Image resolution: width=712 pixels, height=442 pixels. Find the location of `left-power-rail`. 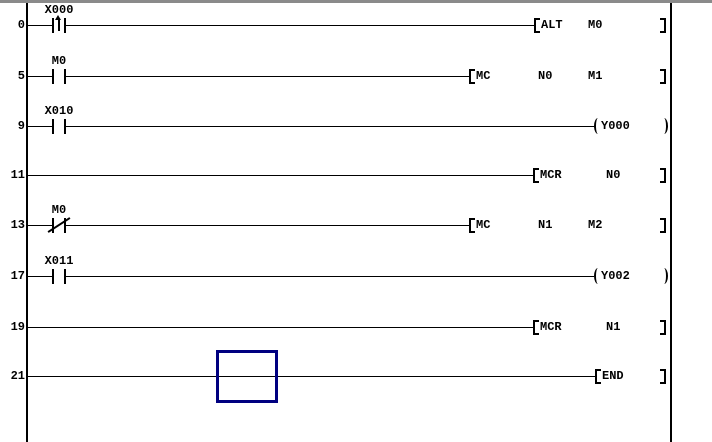

left-power-rail is located at coordinates (27, 222).